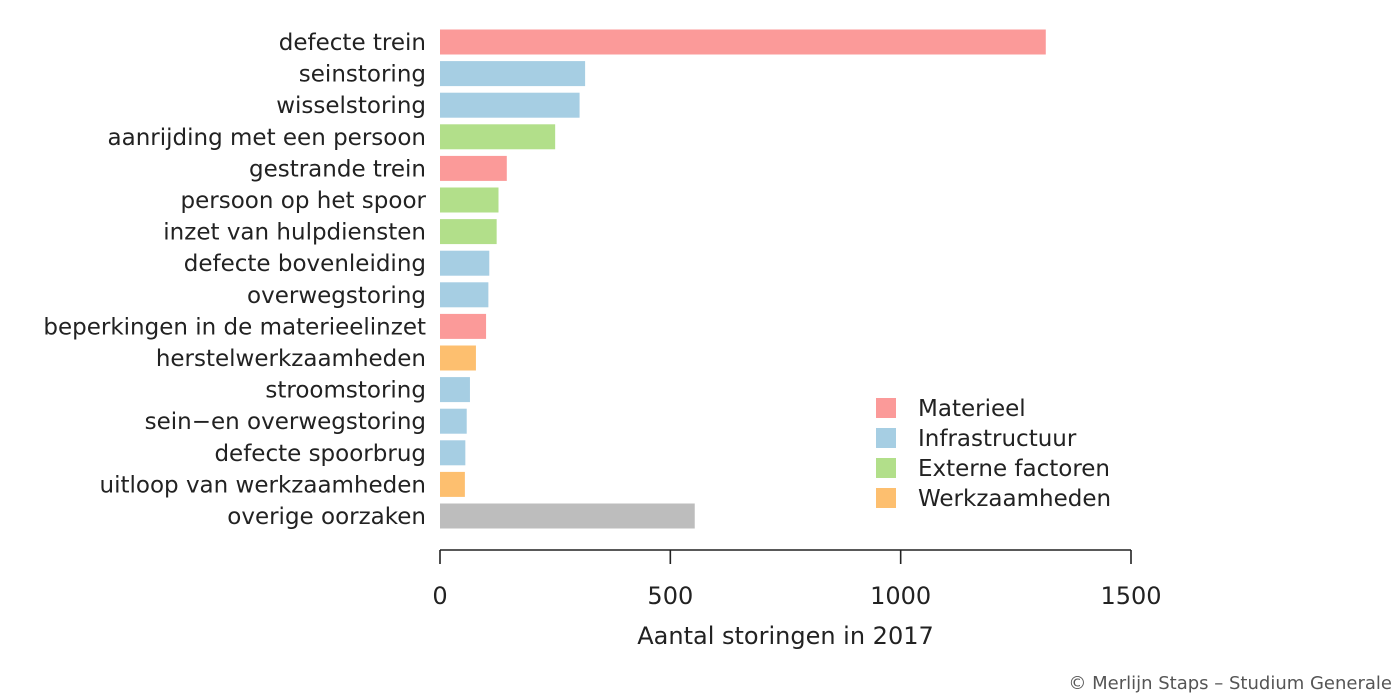  I want to click on x-tick-label: 0, so click(439, 596).